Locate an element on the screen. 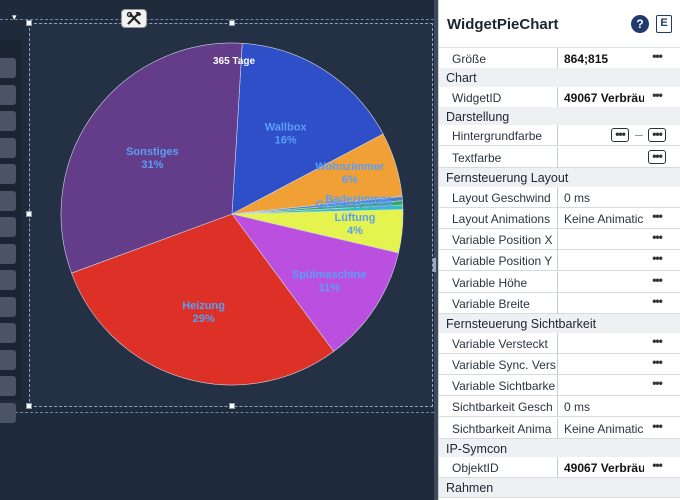  section-label: Darstellung is located at coordinates (478, 117).